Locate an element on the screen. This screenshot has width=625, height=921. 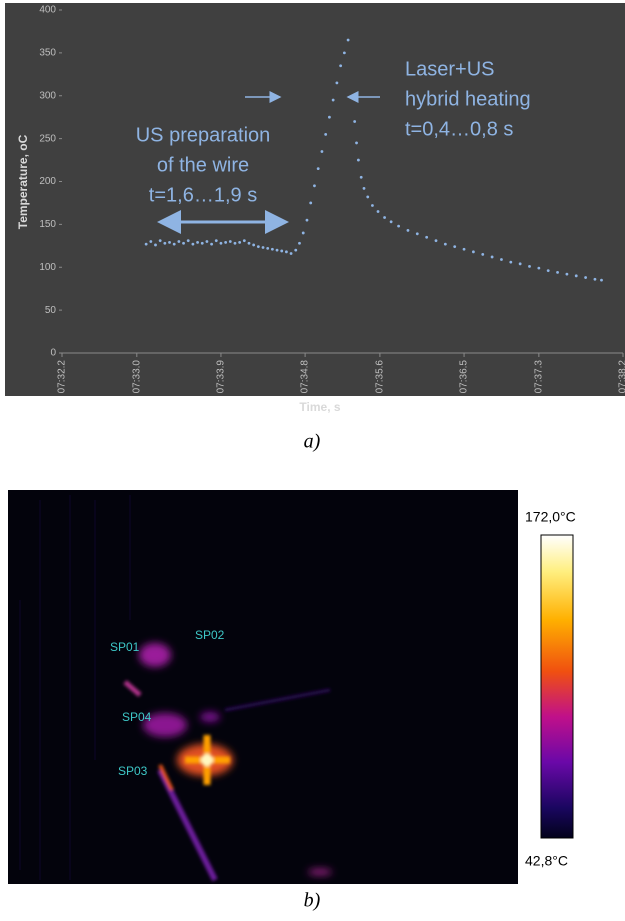
y-tick-label: 250 is located at coordinates (47, 138).